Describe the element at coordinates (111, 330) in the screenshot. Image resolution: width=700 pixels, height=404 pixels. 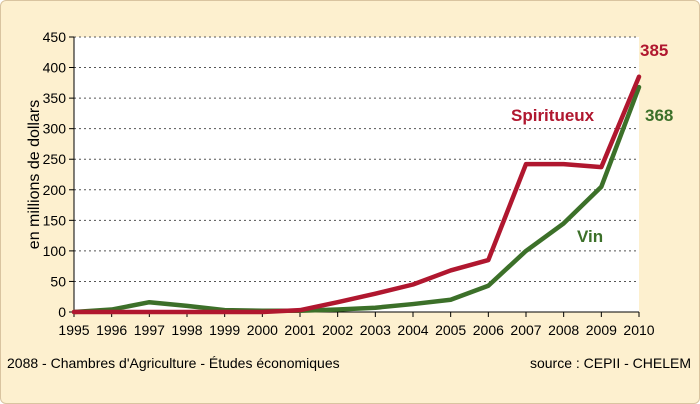
I see `x-tick-label: 1996` at that location.